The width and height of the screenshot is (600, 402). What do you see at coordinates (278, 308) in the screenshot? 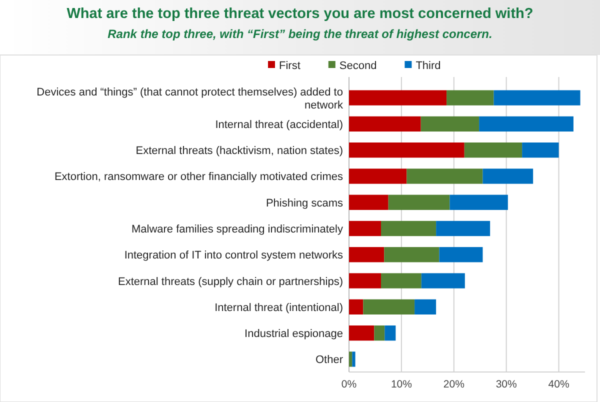
I see `y-tick-label: Internal threat (intentional)` at bounding box center [278, 308].